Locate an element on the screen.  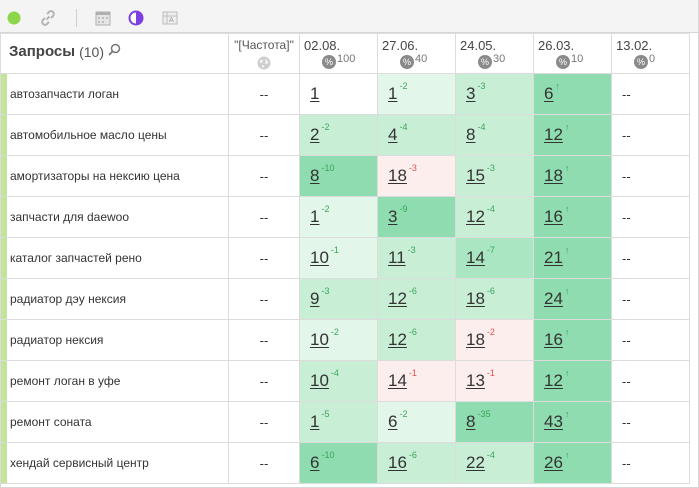
query-text: каталог запчастей рено is located at coordinates (76, 258).